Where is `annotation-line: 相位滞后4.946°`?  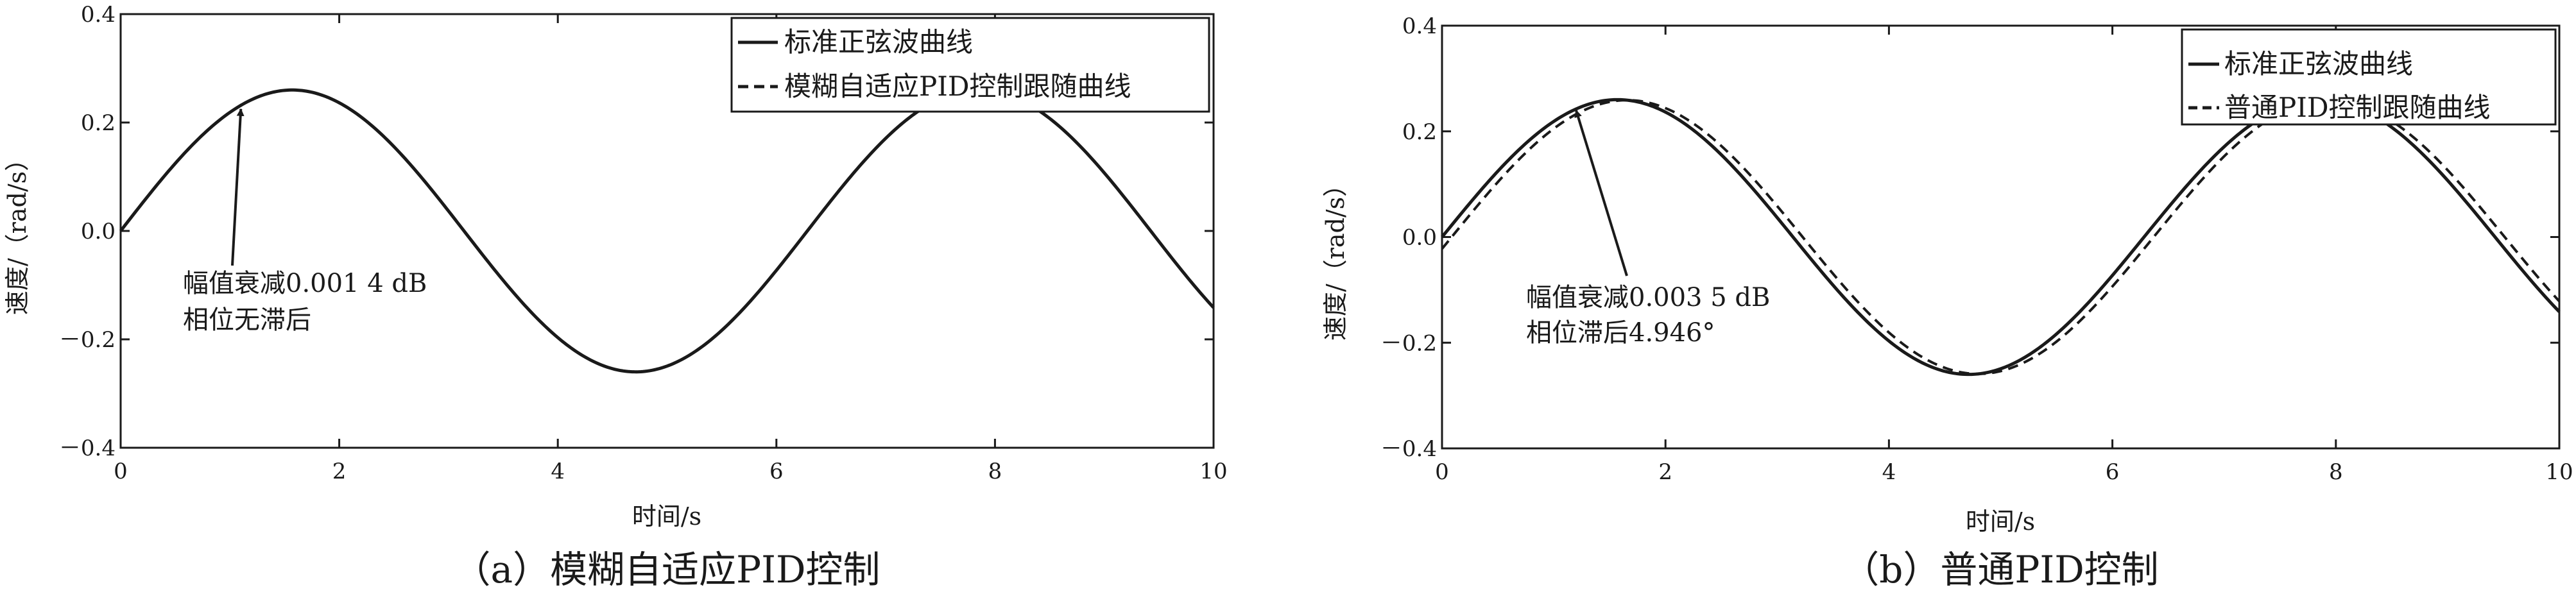 annotation-line: 相位滞后4.946° is located at coordinates (1620, 333).